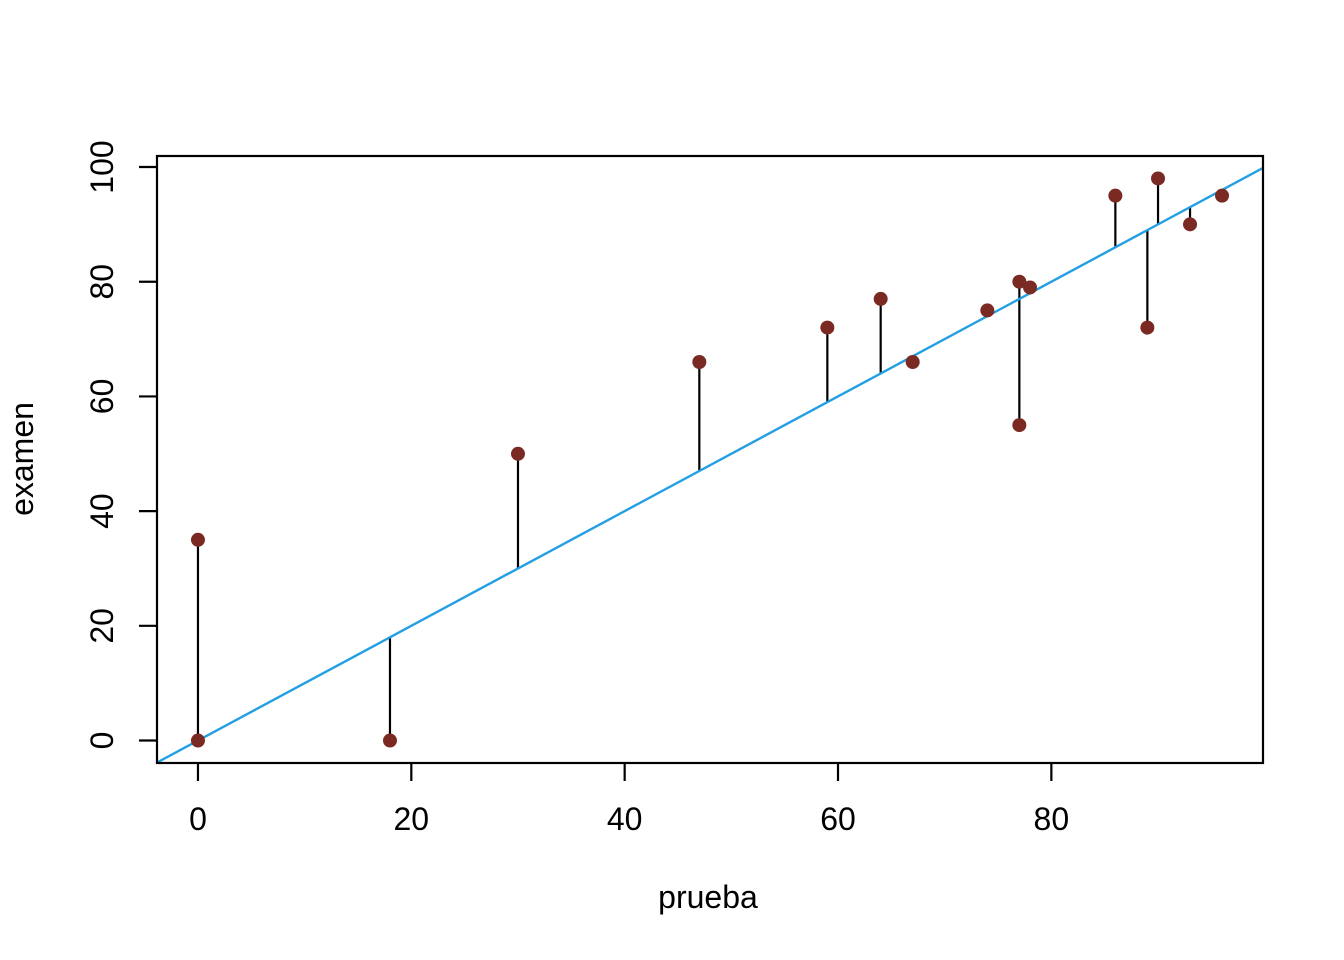 This screenshot has height=960, width=1344. What do you see at coordinates (625, 819) in the screenshot?
I see `x-tick-label: 40` at bounding box center [625, 819].